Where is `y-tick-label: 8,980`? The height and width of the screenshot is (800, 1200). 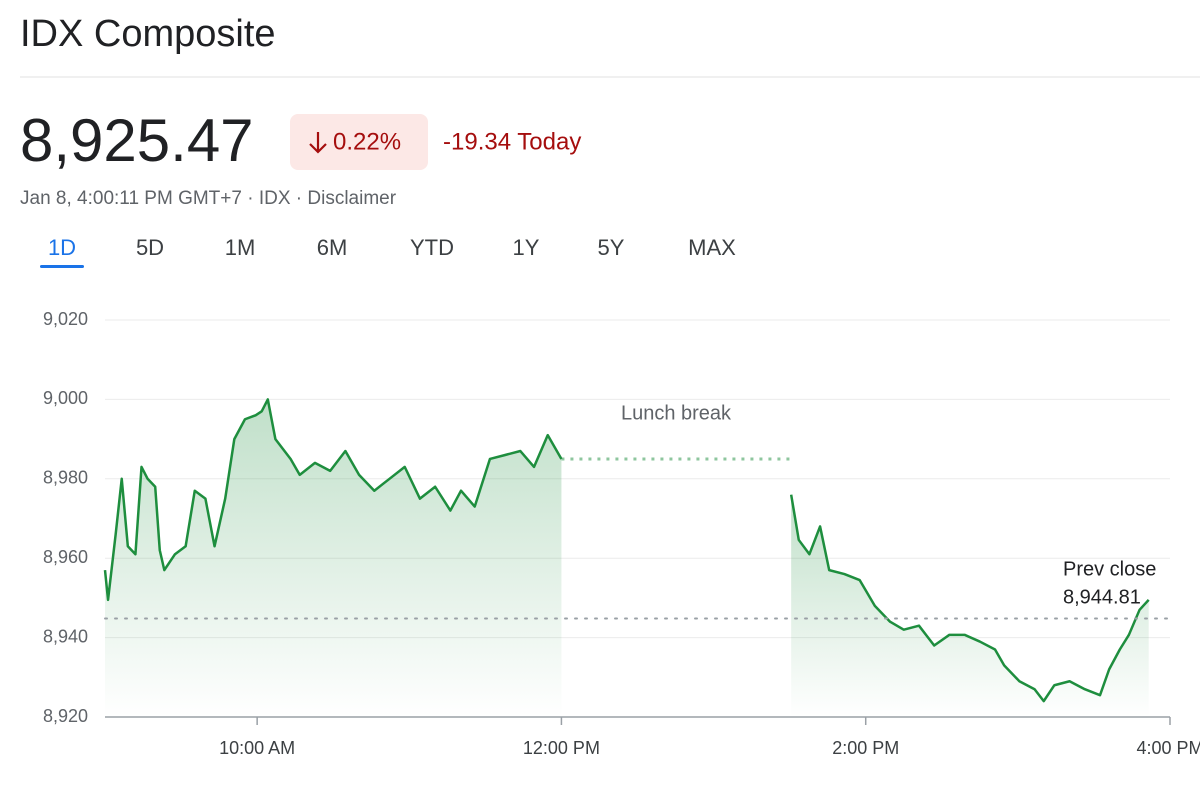 y-tick-label: 8,980 is located at coordinates (65, 478).